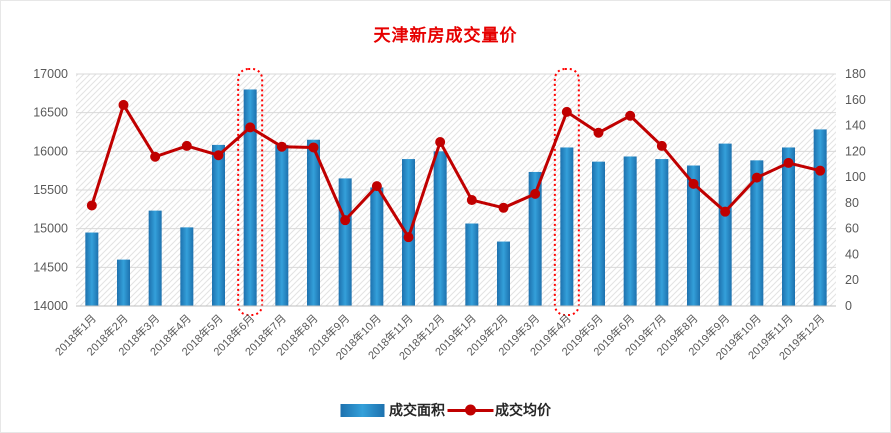  I want to click on left-axis-labels: 14000 14500 15000 15500 16000 16500 17000, so click(50, 190).